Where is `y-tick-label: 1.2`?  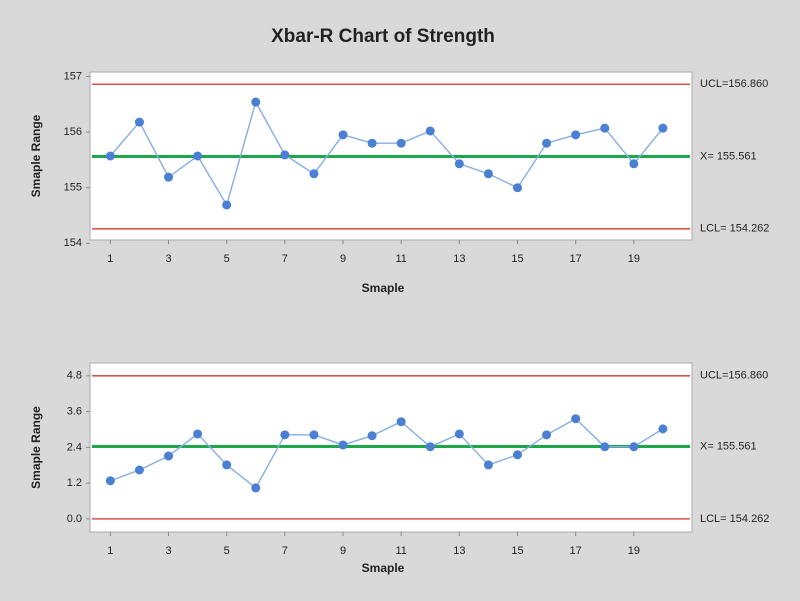 y-tick-label: 1.2 is located at coordinates (74, 483).